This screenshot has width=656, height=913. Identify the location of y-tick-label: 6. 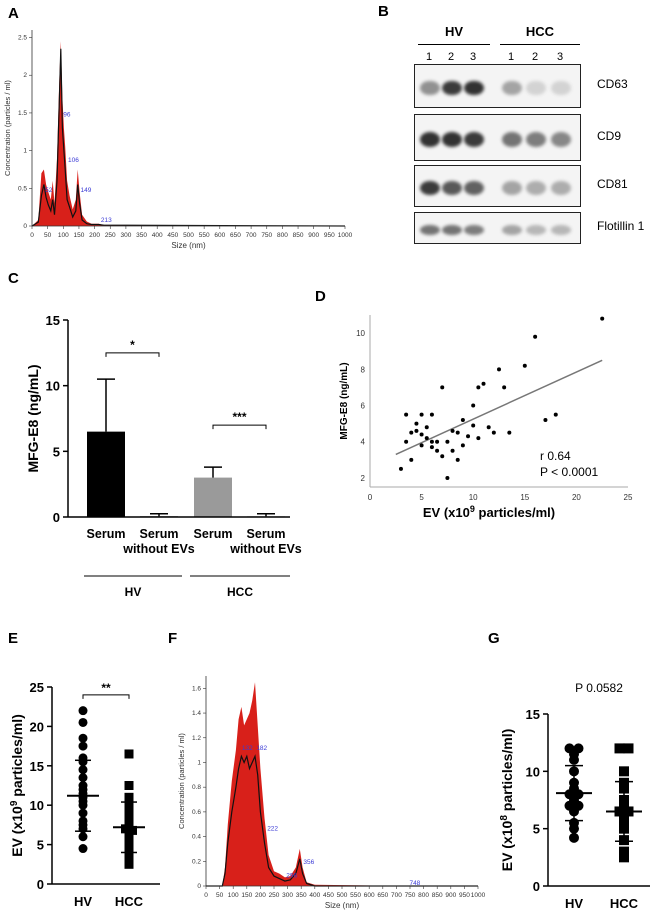
(363, 406).